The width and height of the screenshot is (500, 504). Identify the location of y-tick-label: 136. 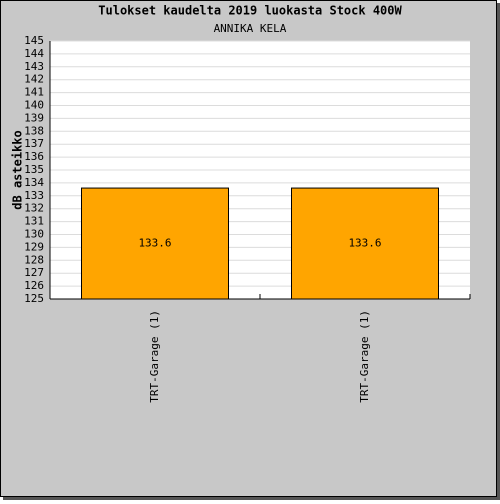
(34, 156).